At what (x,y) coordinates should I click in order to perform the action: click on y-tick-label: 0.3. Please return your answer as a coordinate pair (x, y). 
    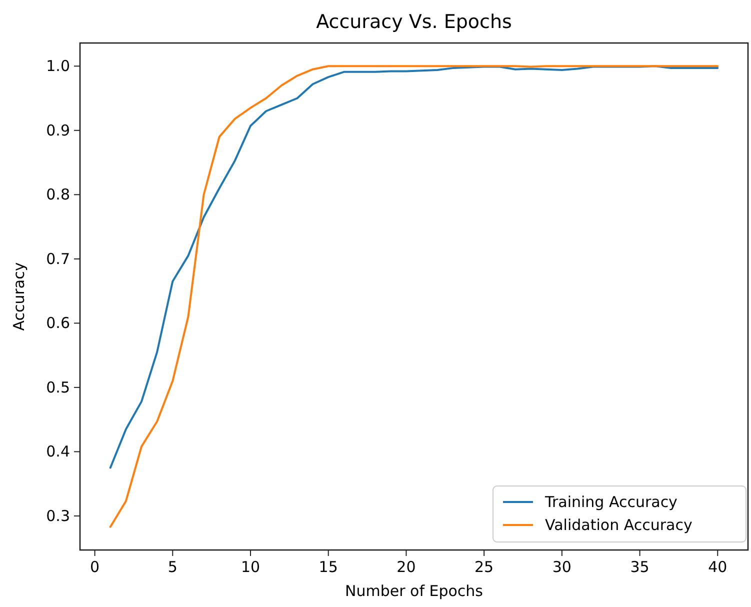
    Looking at the image, I should click on (58, 515).